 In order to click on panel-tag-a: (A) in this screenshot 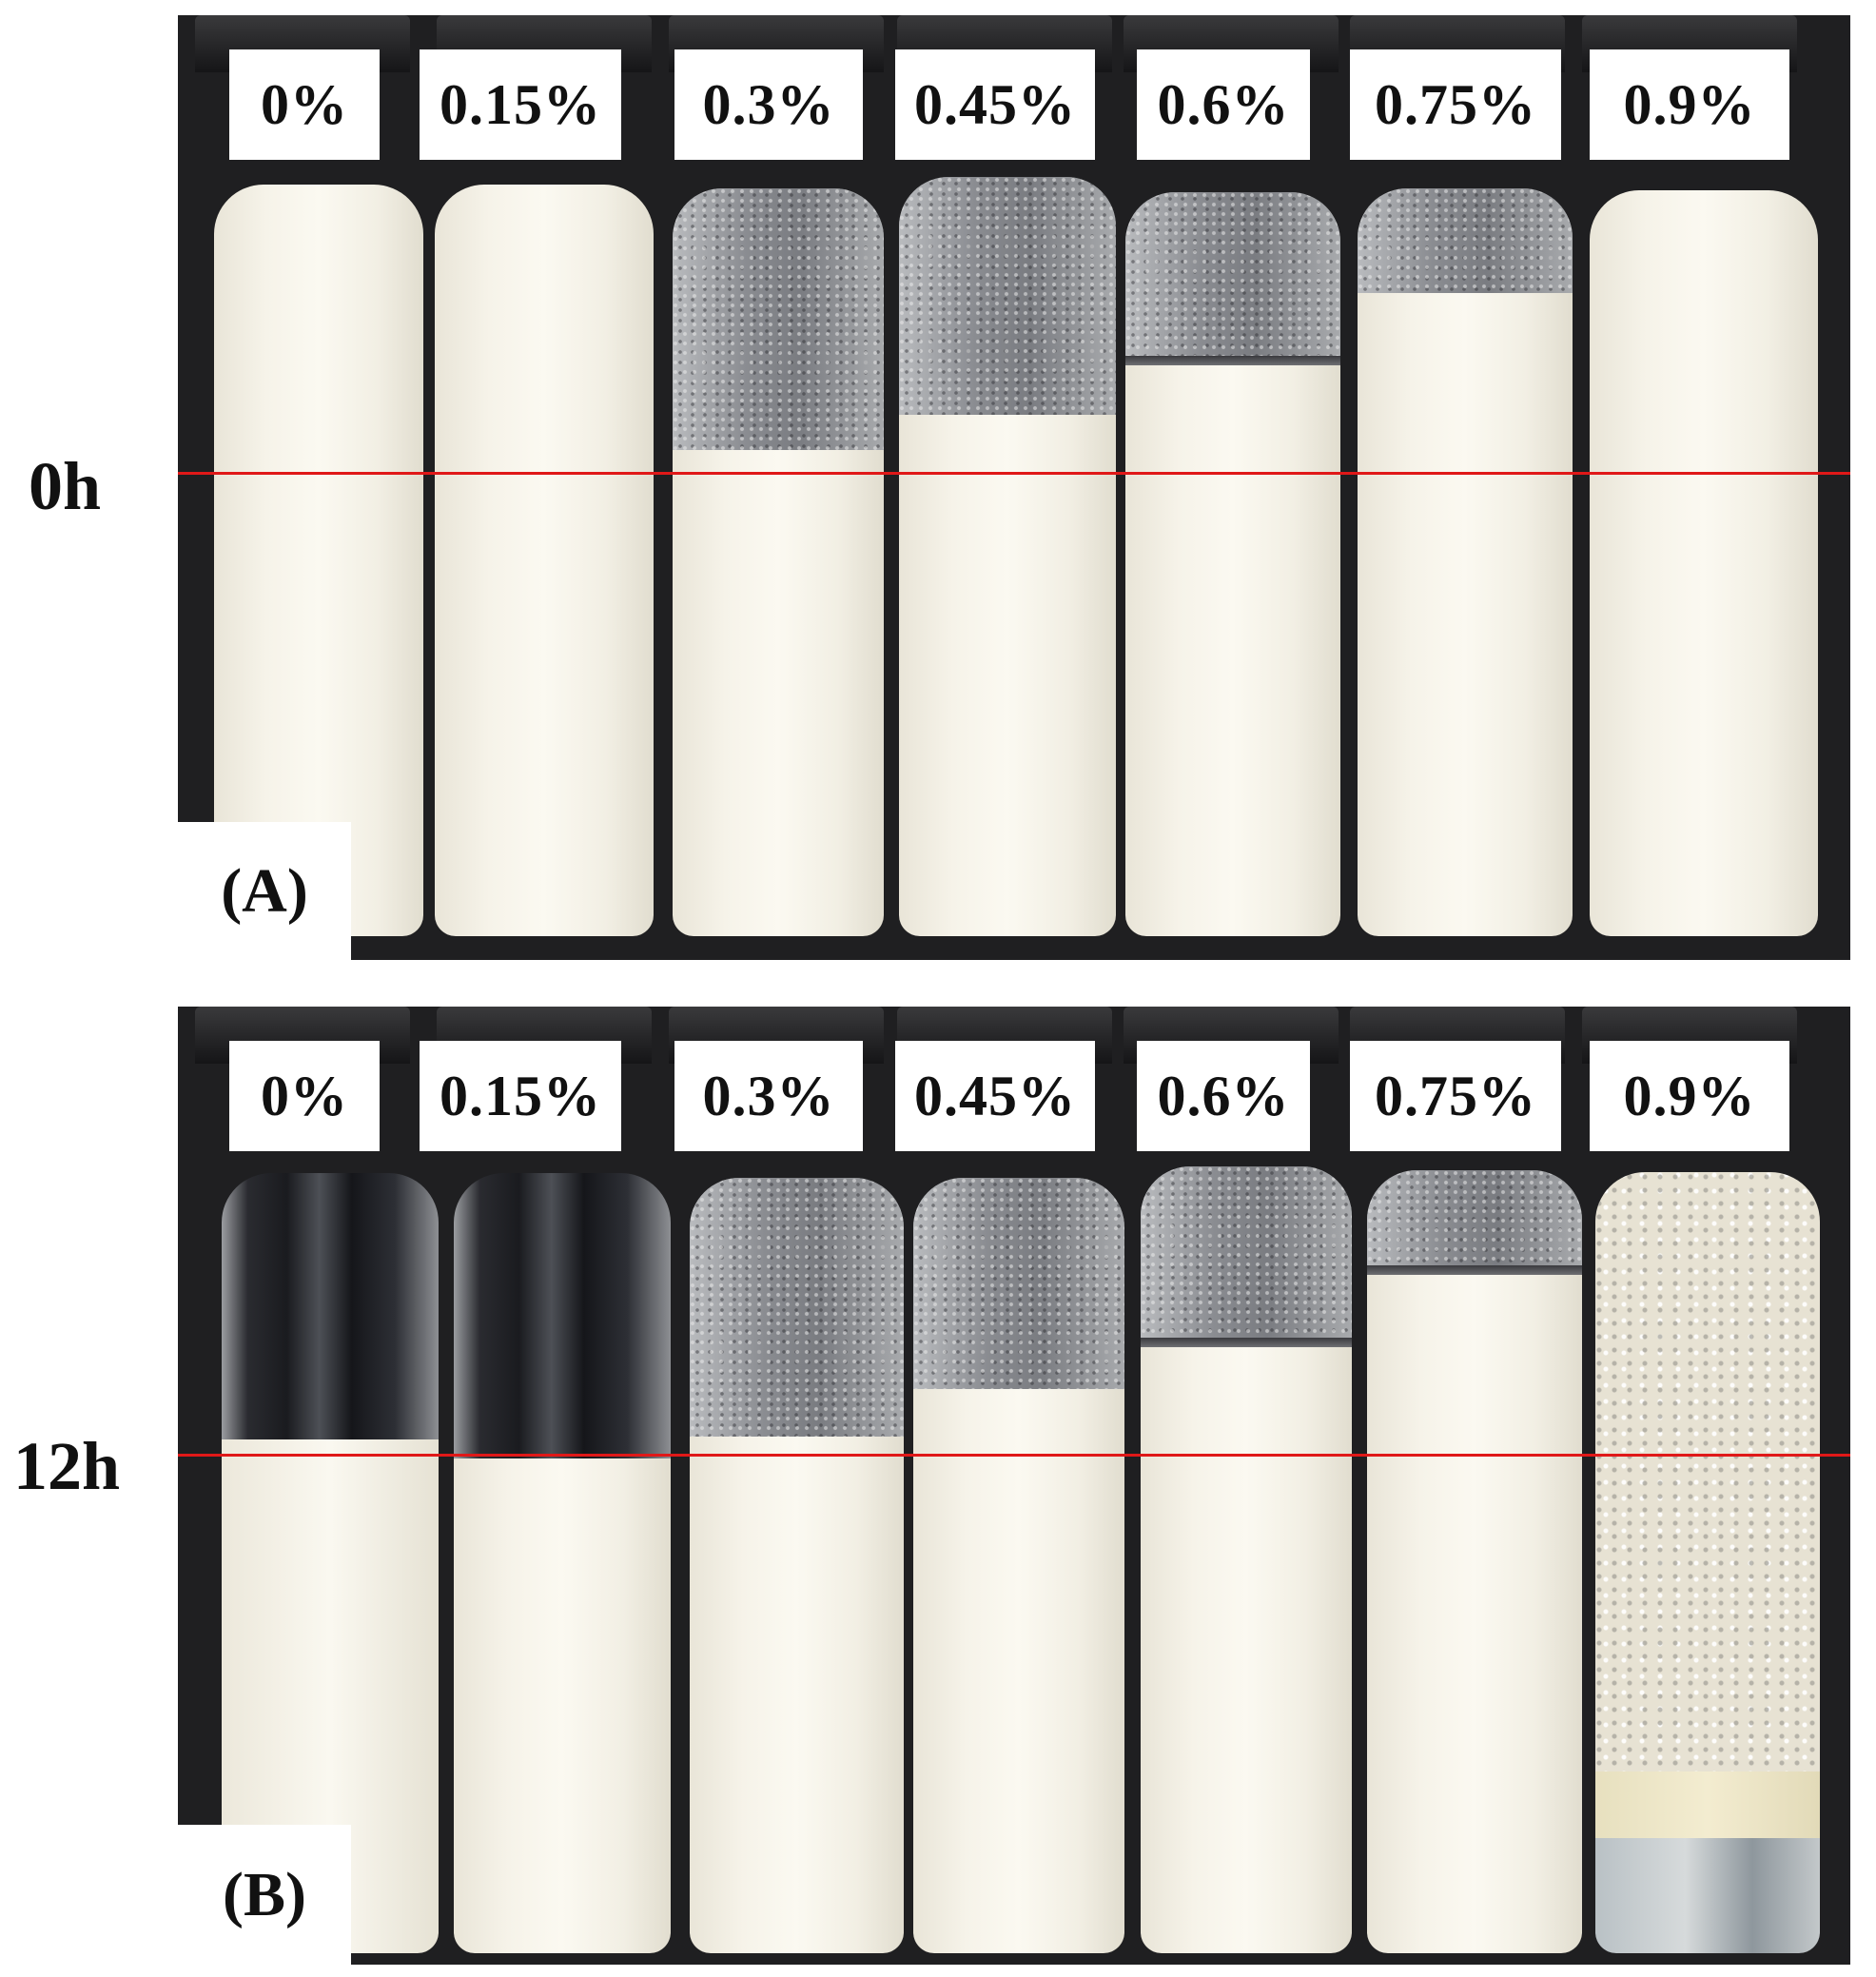, I will do `click(264, 891)`.